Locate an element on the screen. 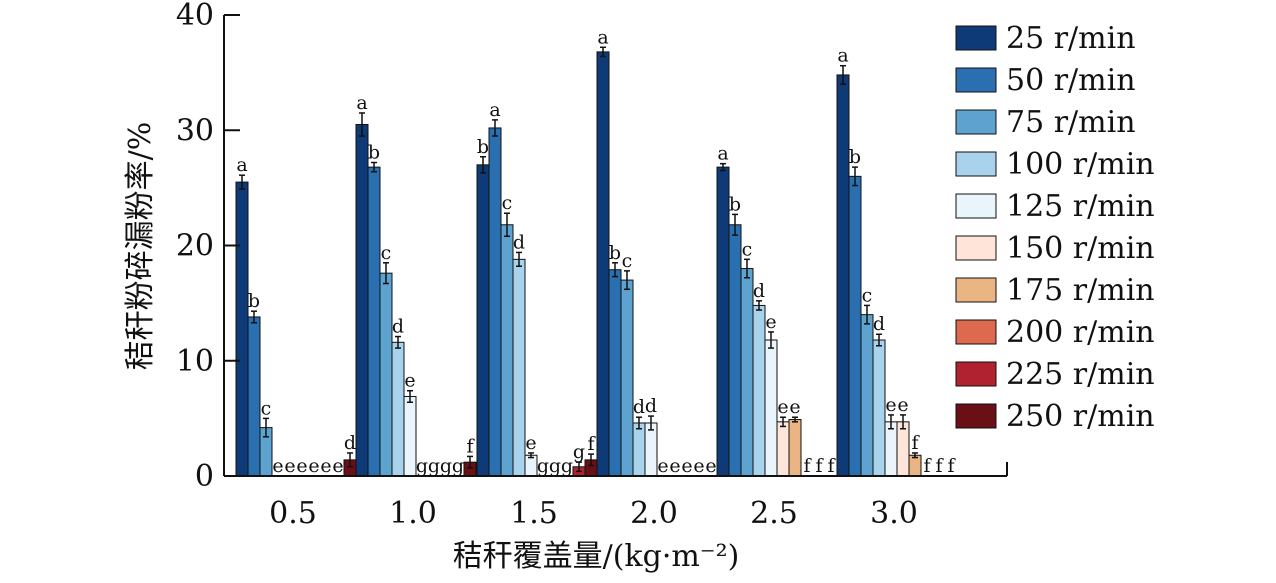 The width and height of the screenshot is (1276, 583). legend-label: 25 r/min is located at coordinates (1071, 38).